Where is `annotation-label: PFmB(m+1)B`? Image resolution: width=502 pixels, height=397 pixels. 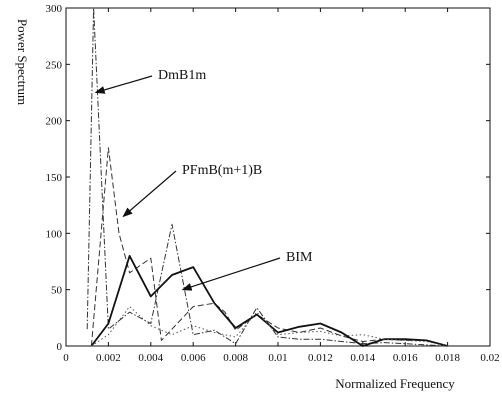
annotation-label: PFmB(m+1)B is located at coordinates (222, 170).